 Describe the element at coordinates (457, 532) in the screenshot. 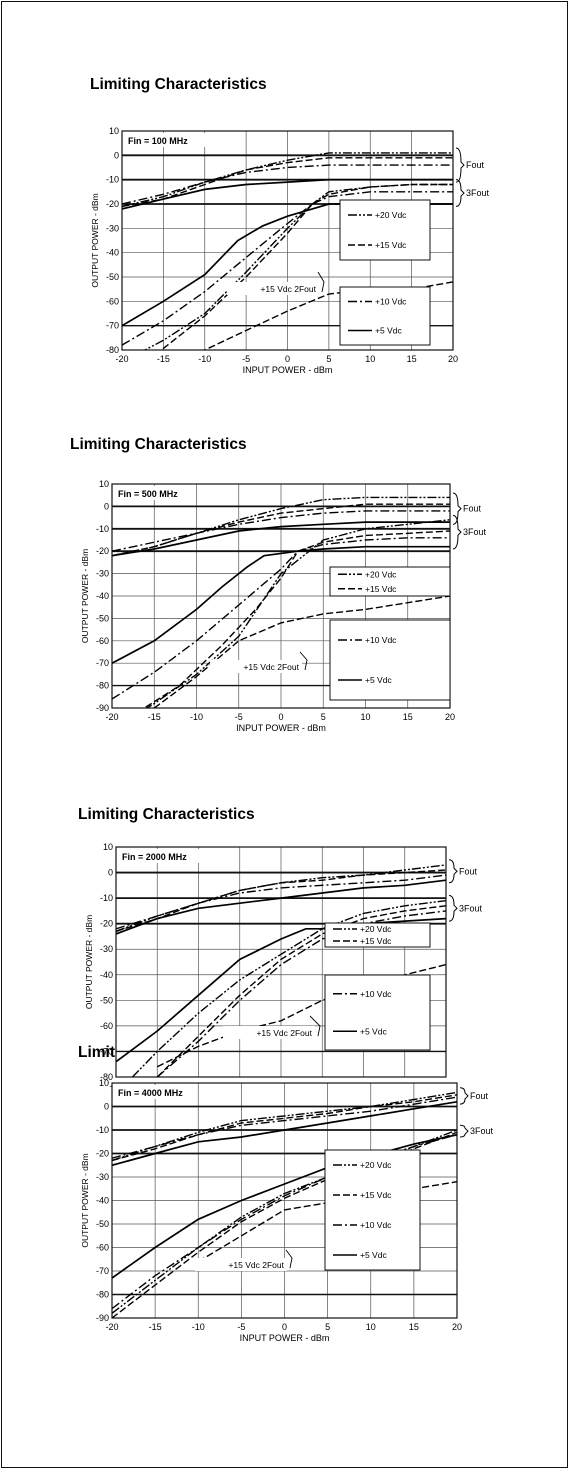

I see `chart-2-3fout-brace` at that location.